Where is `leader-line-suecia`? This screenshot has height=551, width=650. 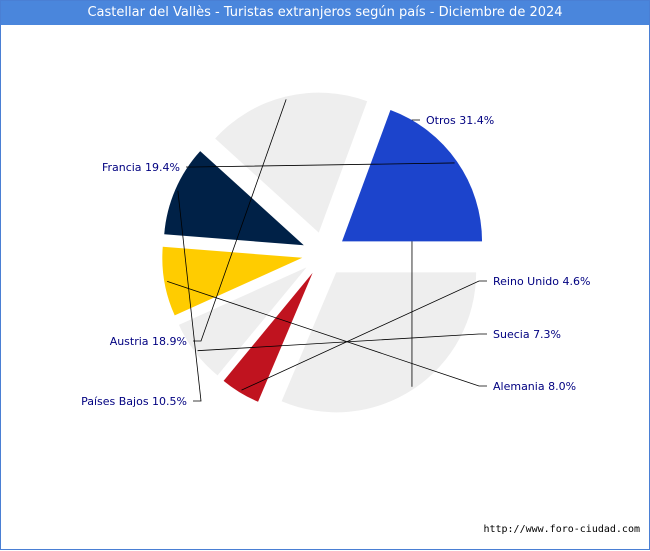
leader-line-suecia is located at coordinates (342, 342).